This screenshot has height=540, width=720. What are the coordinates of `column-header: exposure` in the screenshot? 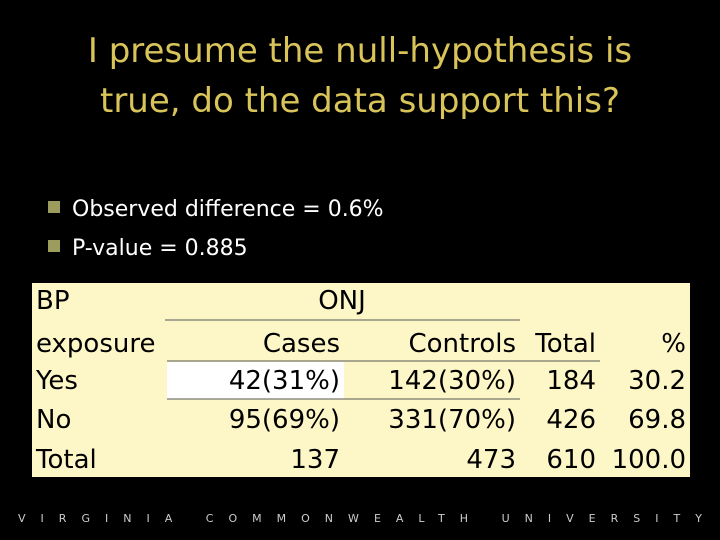 It's located at (95, 344).